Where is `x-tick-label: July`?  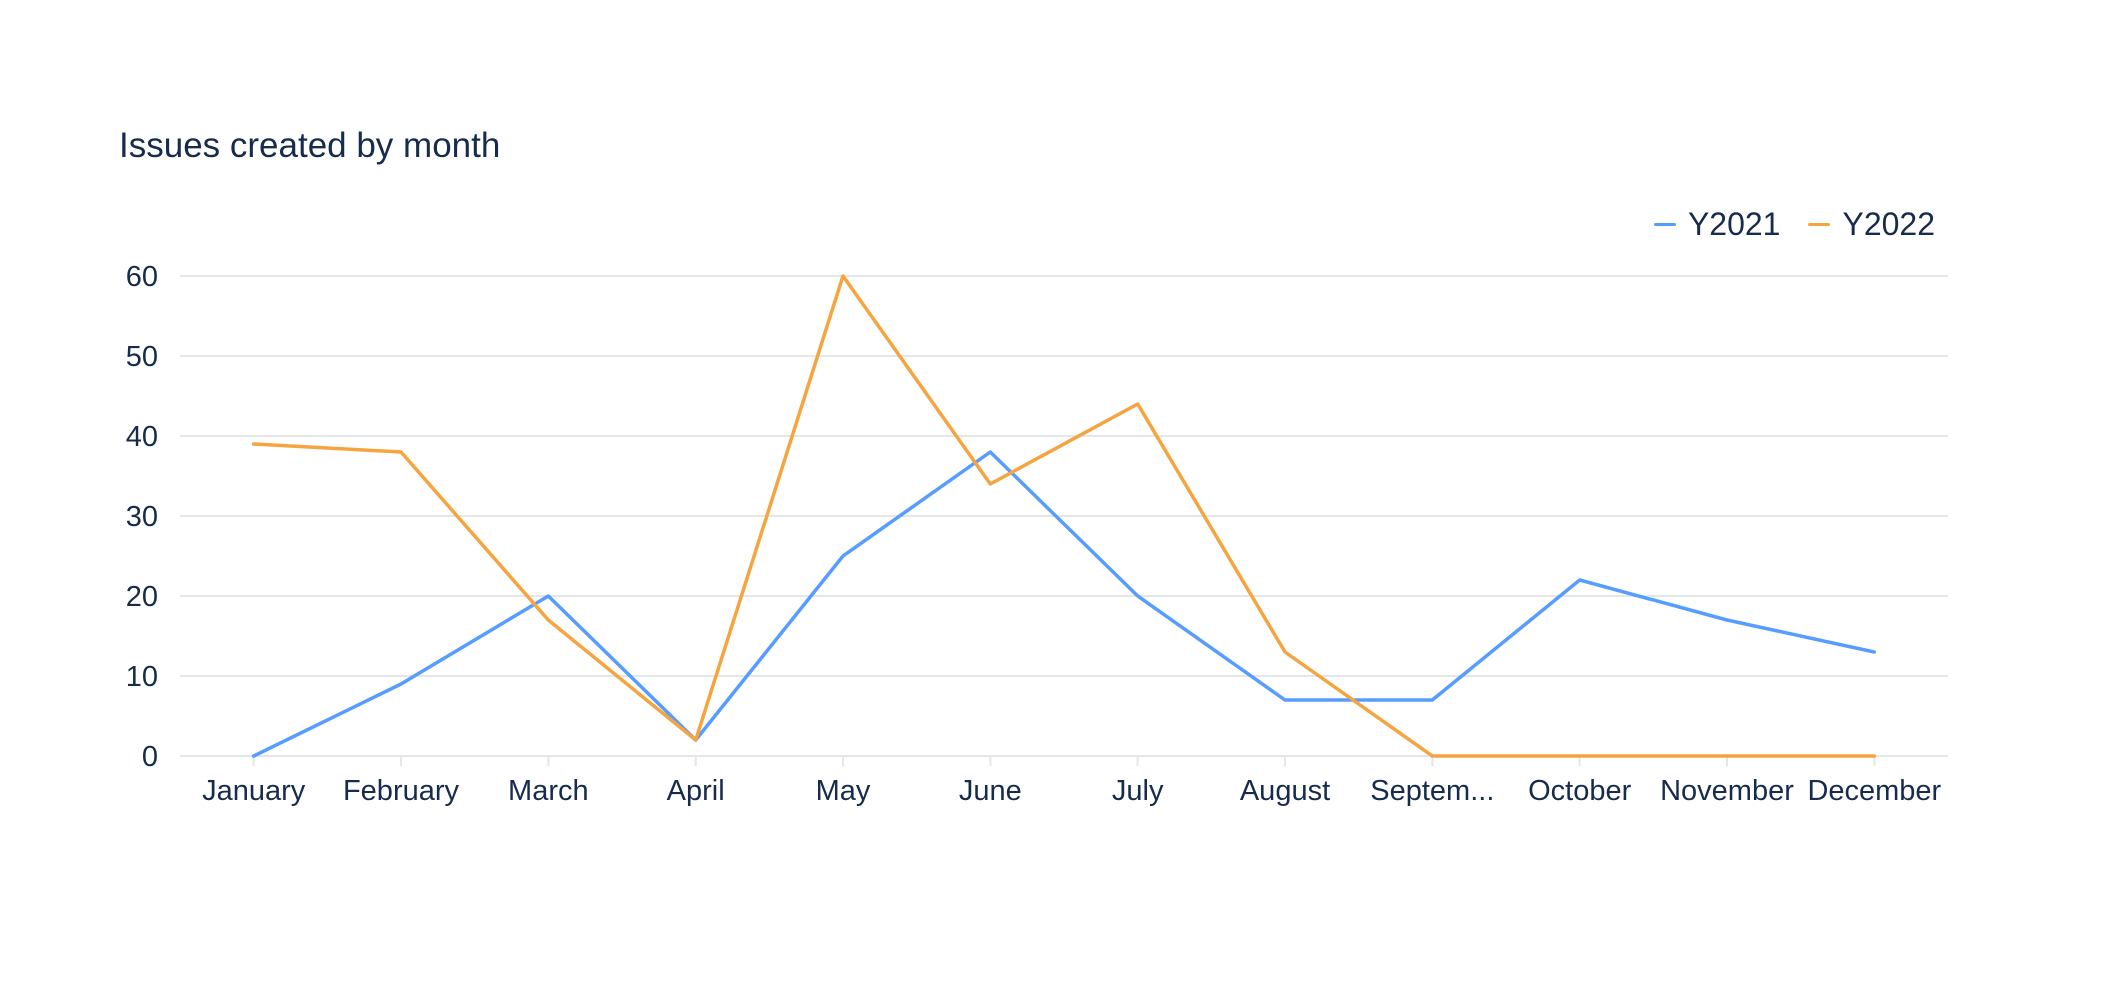 x-tick-label: July is located at coordinates (1138, 791).